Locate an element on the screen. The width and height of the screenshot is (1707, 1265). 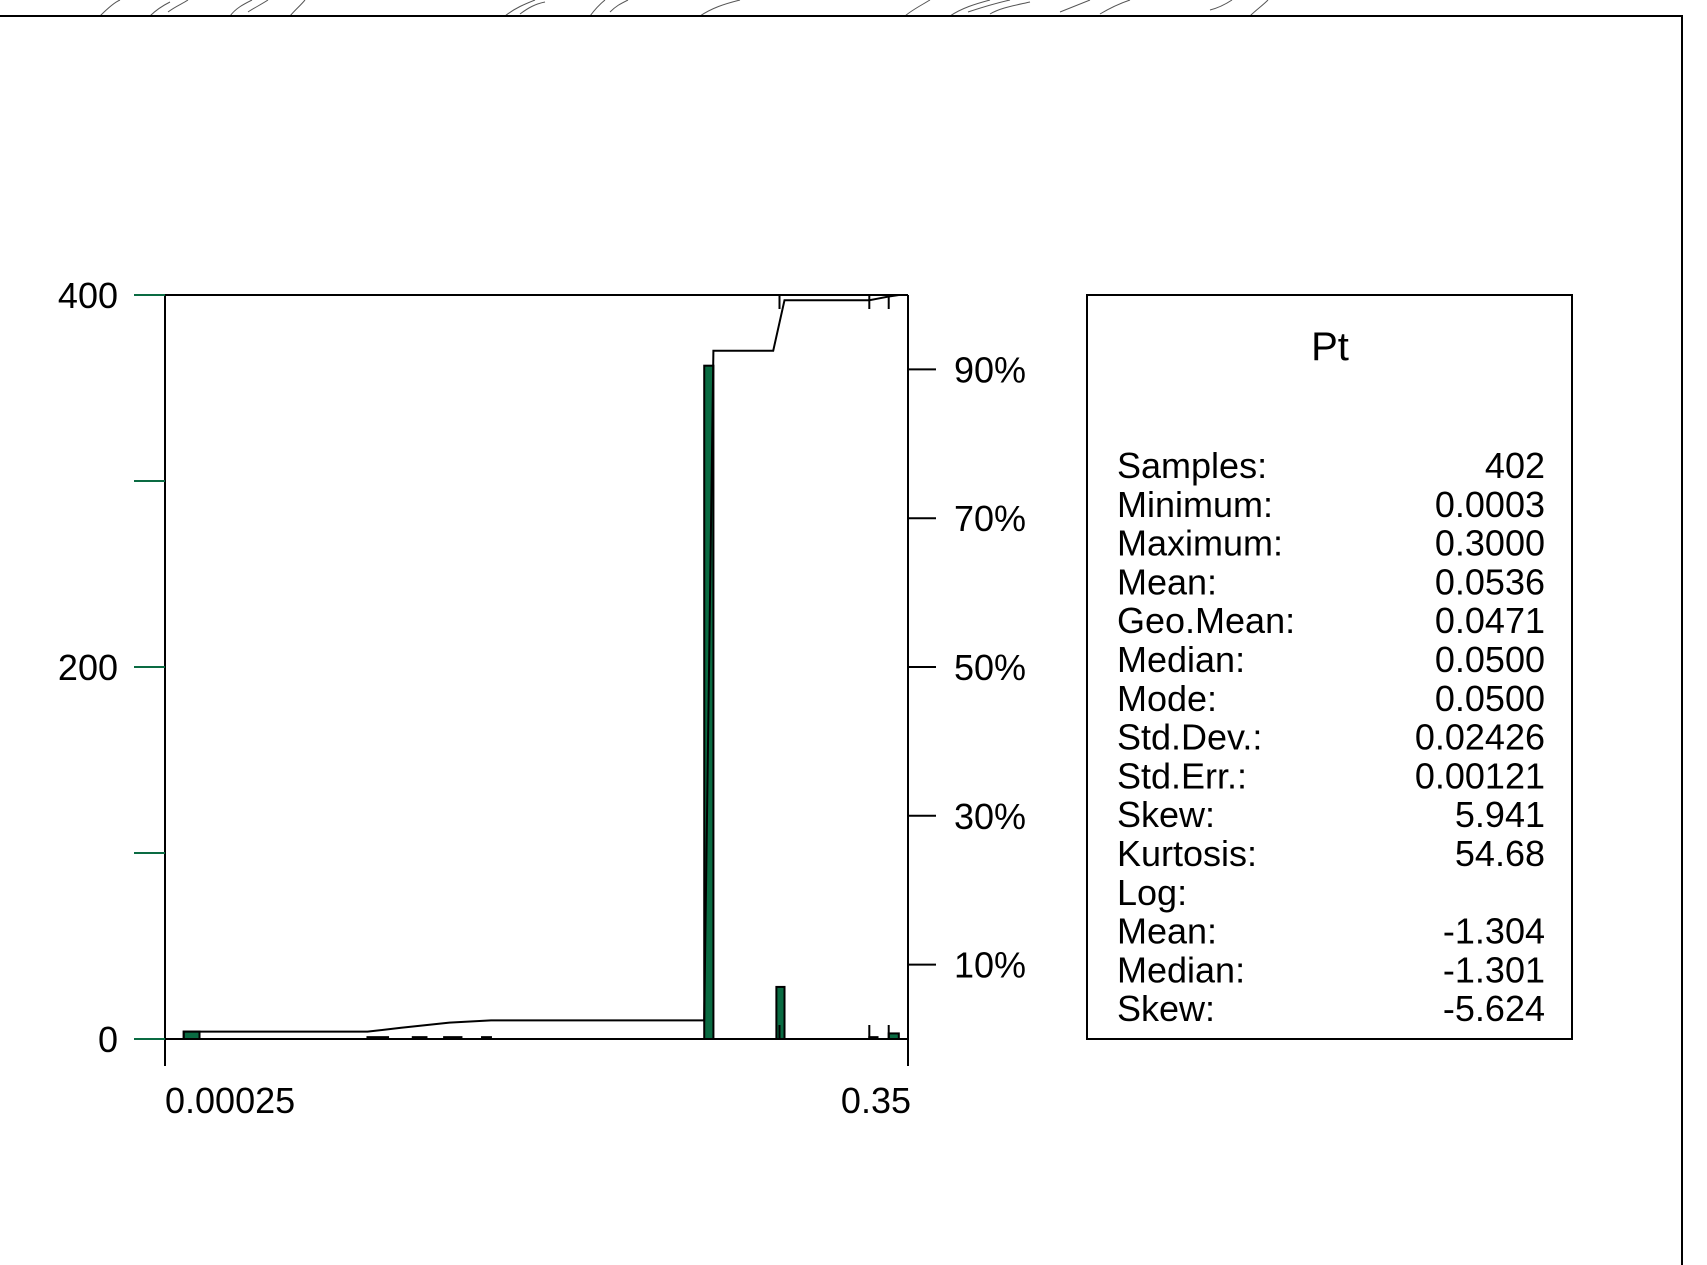
stats-row-value: -5.624 is located at coordinates (1494, 1008).